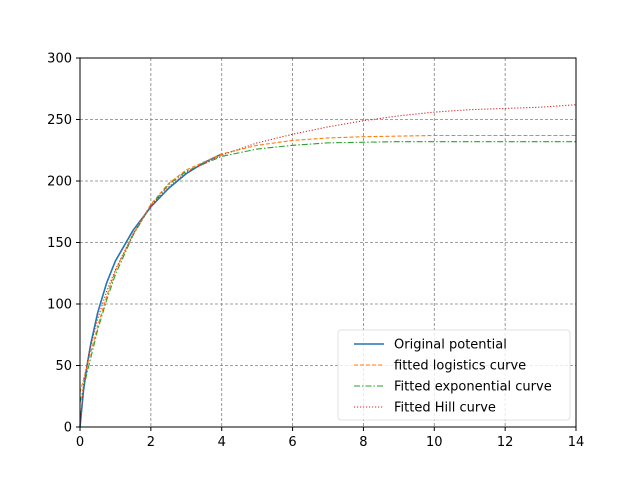  What do you see at coordinates (68, 428) in the screenshot?
I see `y-tick-label: 0` at bounding box center [68, 428].